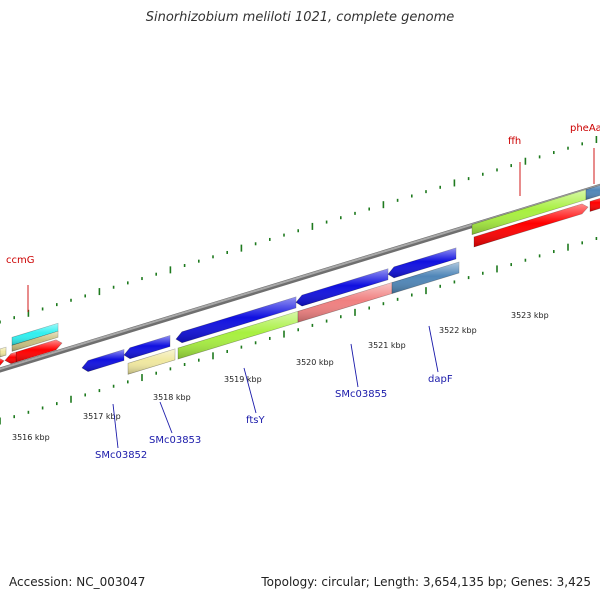 Image resolution: width=600 pixels, height=600 pixels. I want to click on scale-label: 3523 kbp, so click(530, 315).